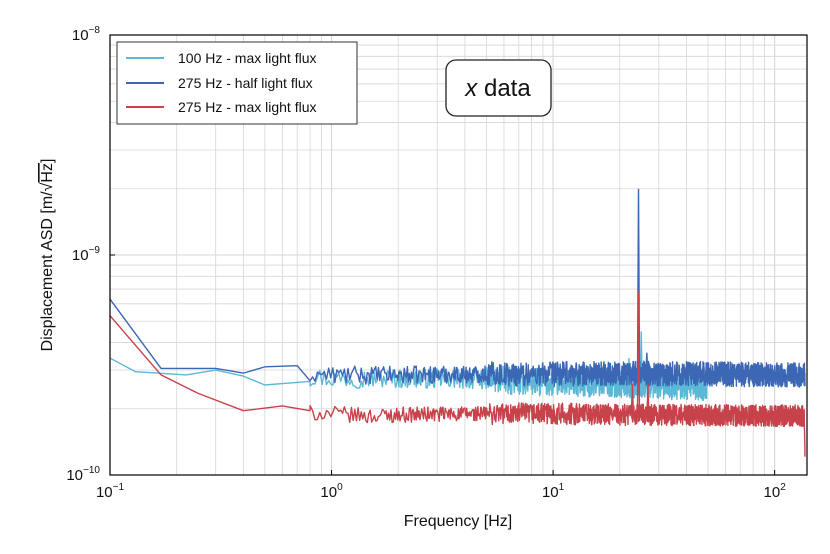 This screenshot has height=554, width=830. I want to click on annotation-text: x data, so click(497, 88).